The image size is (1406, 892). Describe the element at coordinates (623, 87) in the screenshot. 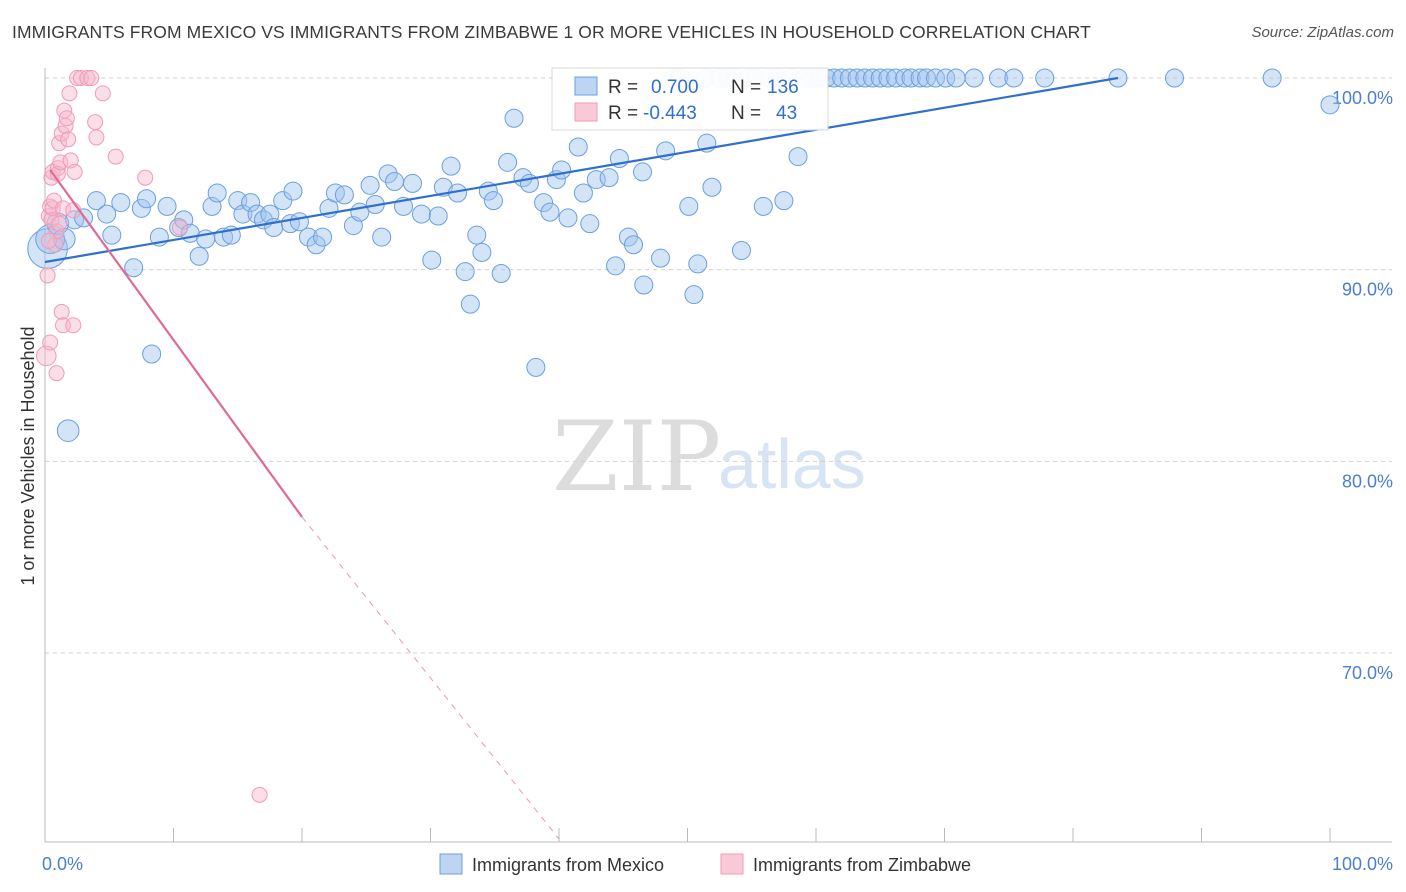

I see `stats-mexico-r-label: R =` at that location.